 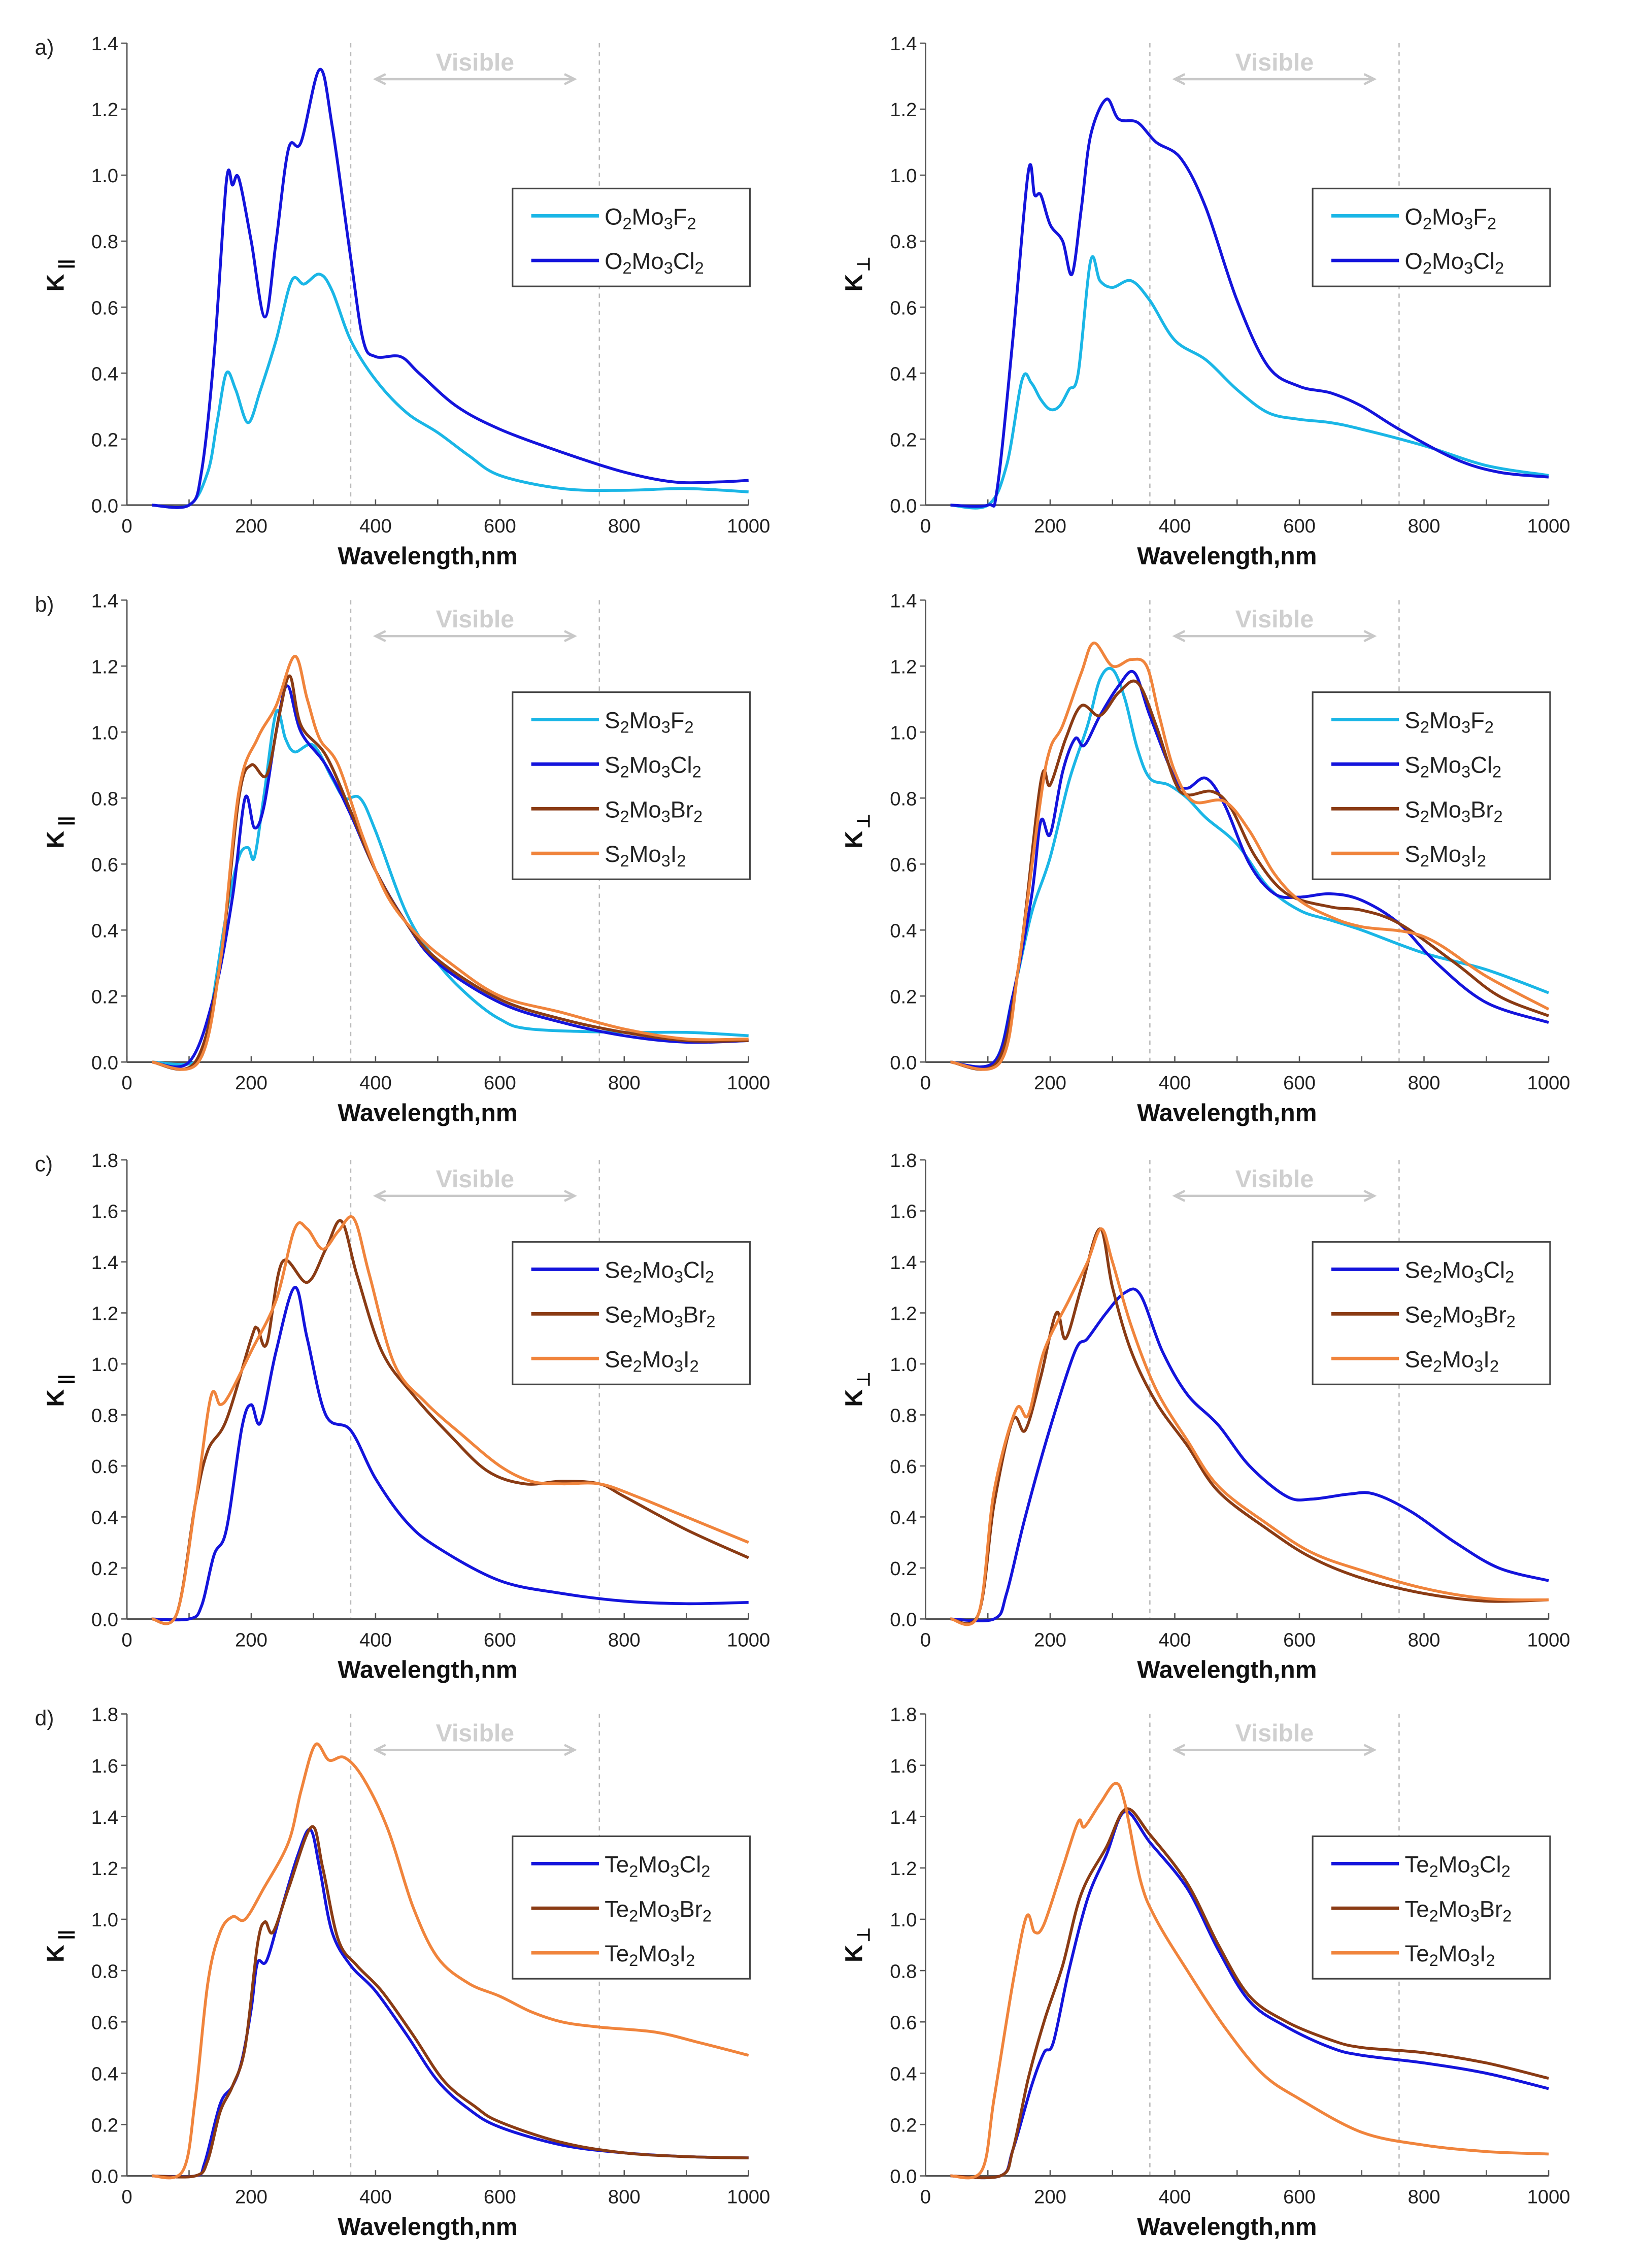 I want to click on panel-letter: b), so click(x=44, y=605).